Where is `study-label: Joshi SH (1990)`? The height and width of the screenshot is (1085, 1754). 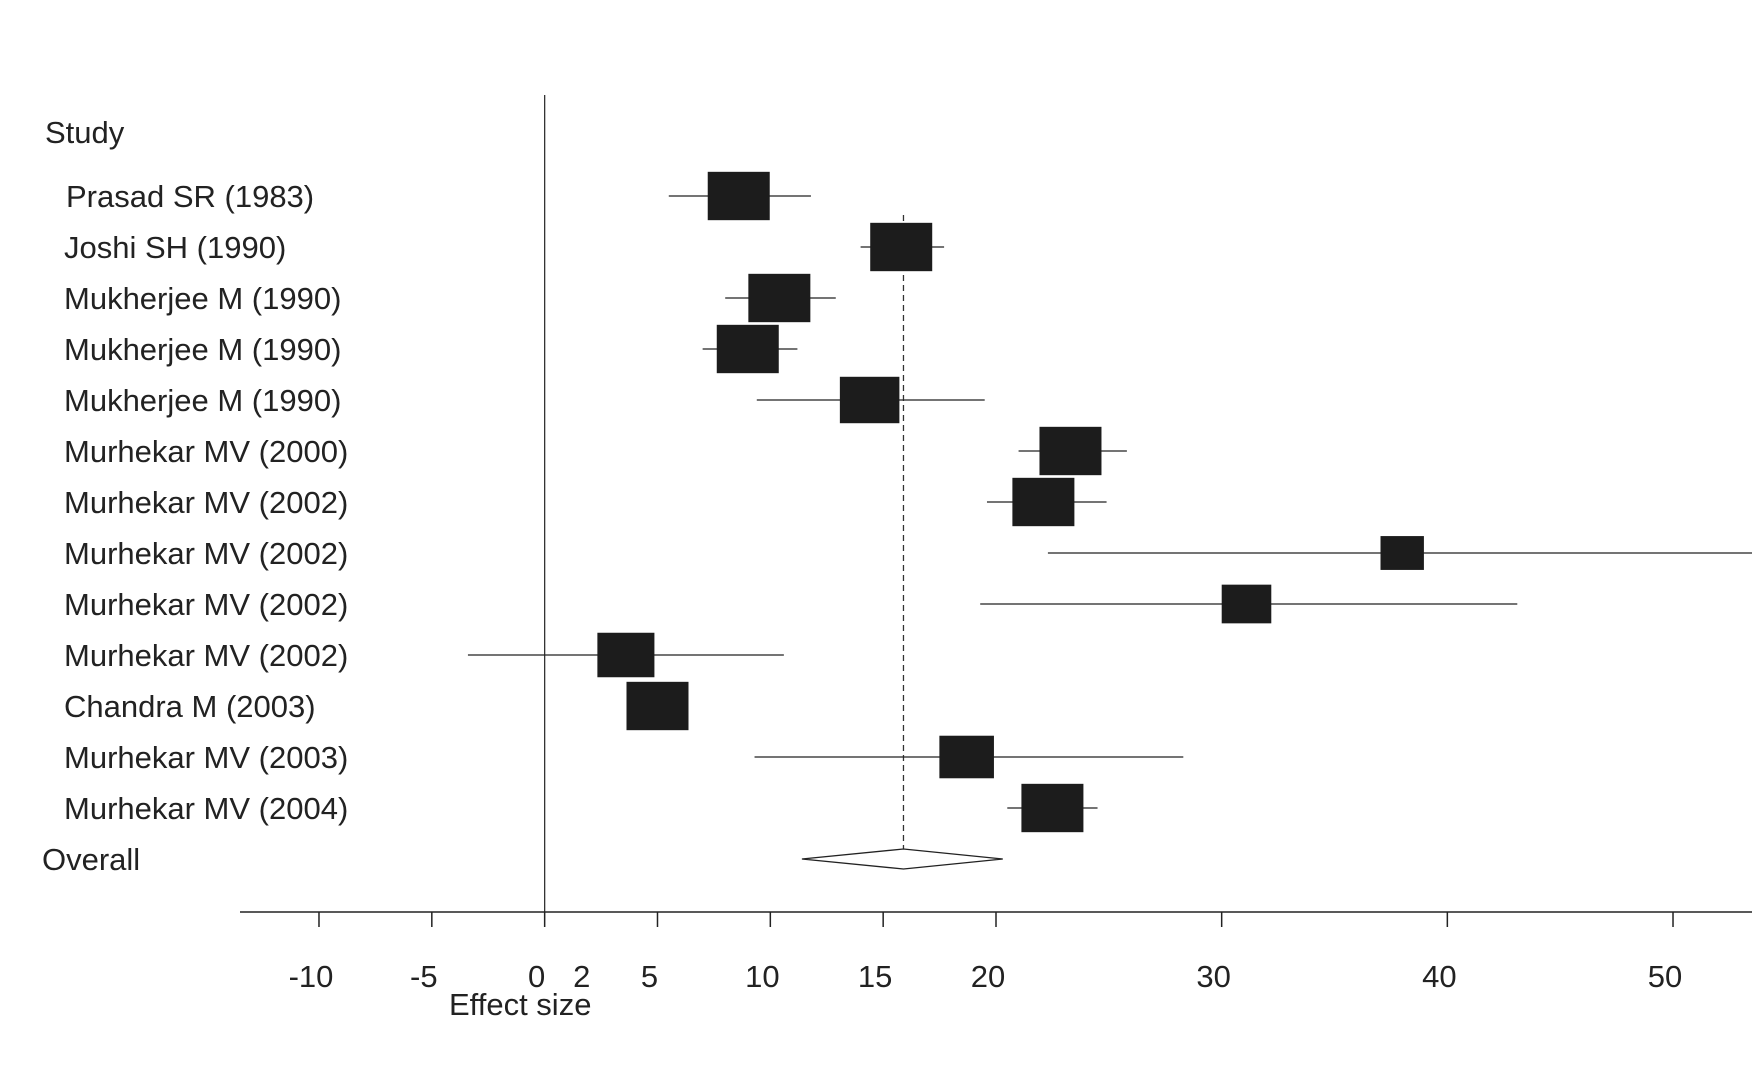
study-label: Joshi SH (1990) is located at coordinates (175, 247).